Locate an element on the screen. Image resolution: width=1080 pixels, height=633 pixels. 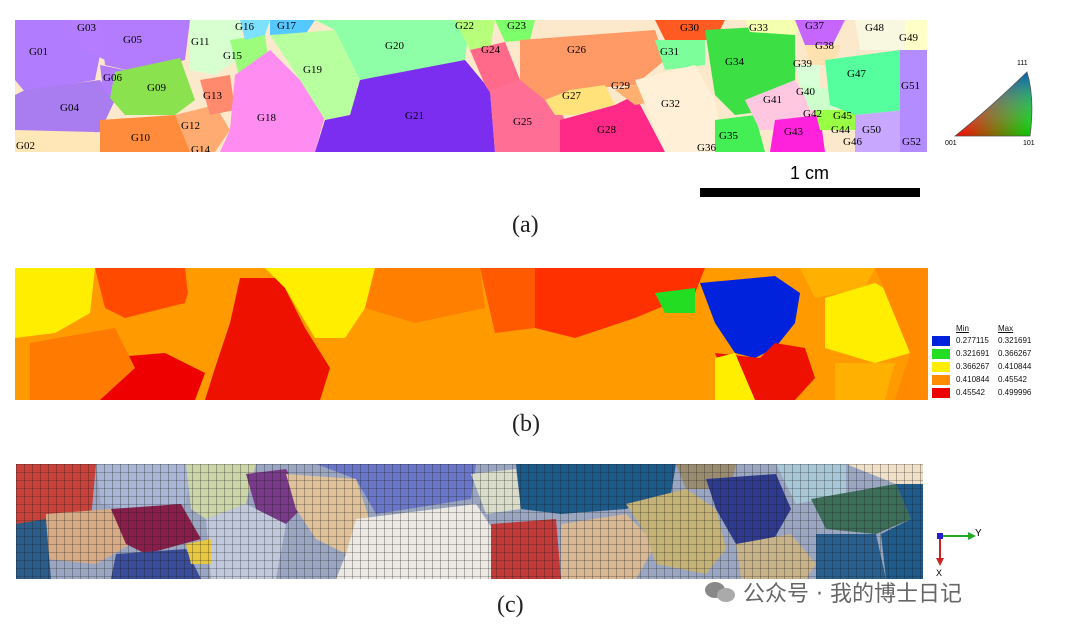
grain-label-g42: G42 is located at coordinates (812, 114).